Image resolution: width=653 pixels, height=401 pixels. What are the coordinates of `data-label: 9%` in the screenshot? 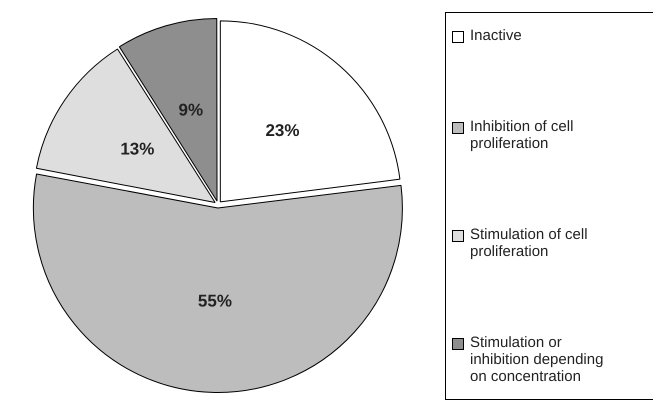 It's located at (191, 110).